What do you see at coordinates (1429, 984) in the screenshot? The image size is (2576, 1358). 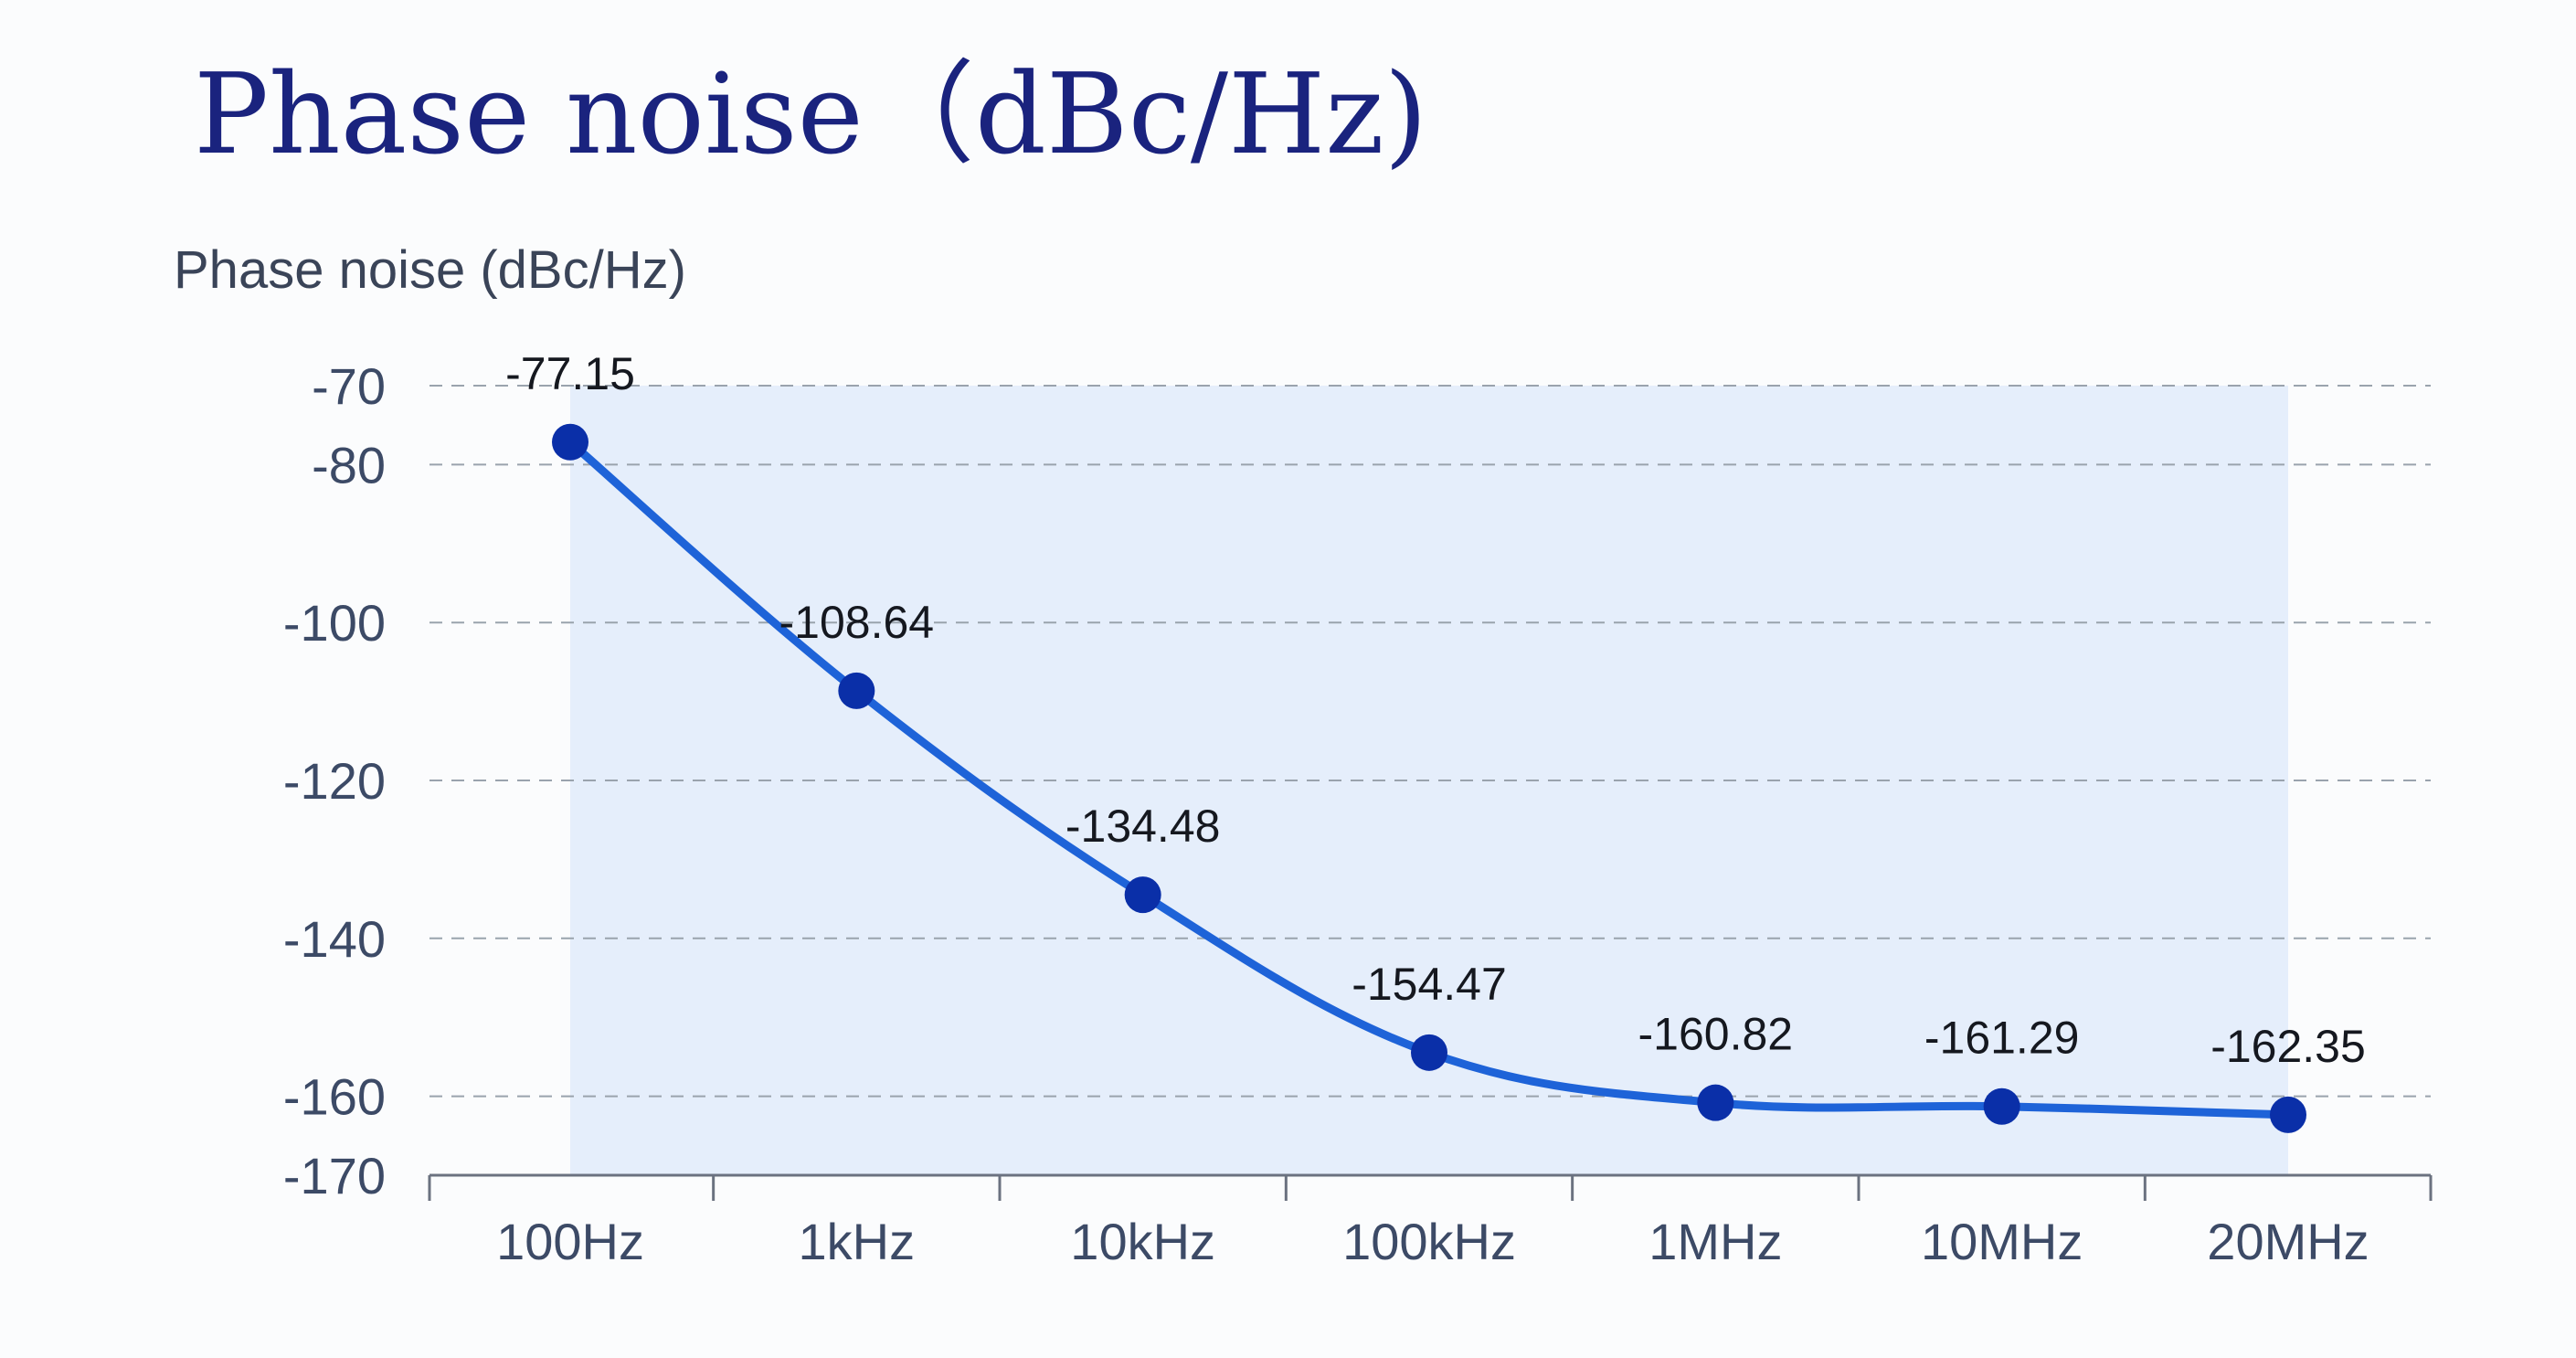 I see `data-label: -154.47` at bounding box center [1429, 984].